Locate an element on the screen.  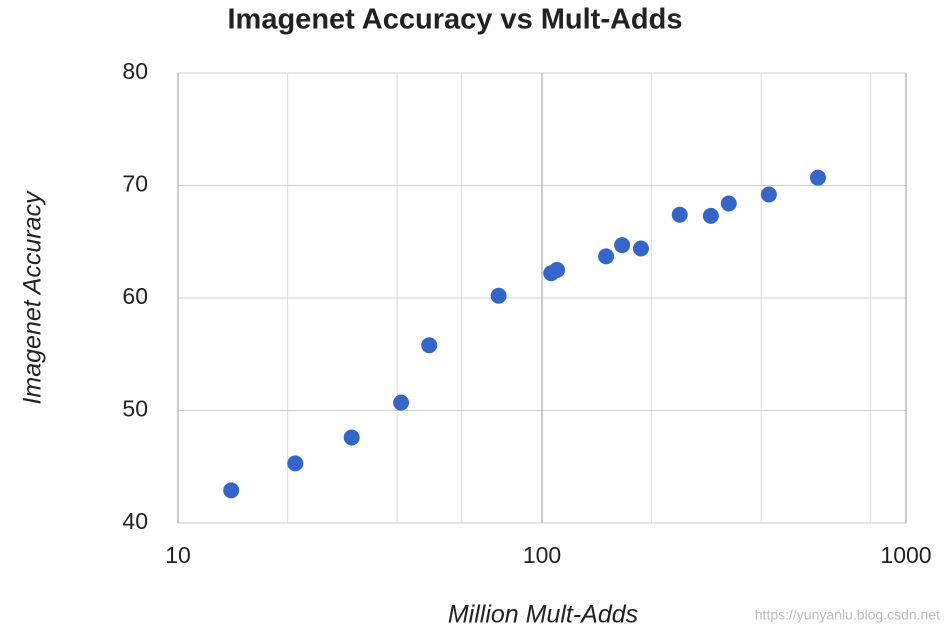
x-axis-label: Million Mult-Adds is located at coordinates (543, 615).